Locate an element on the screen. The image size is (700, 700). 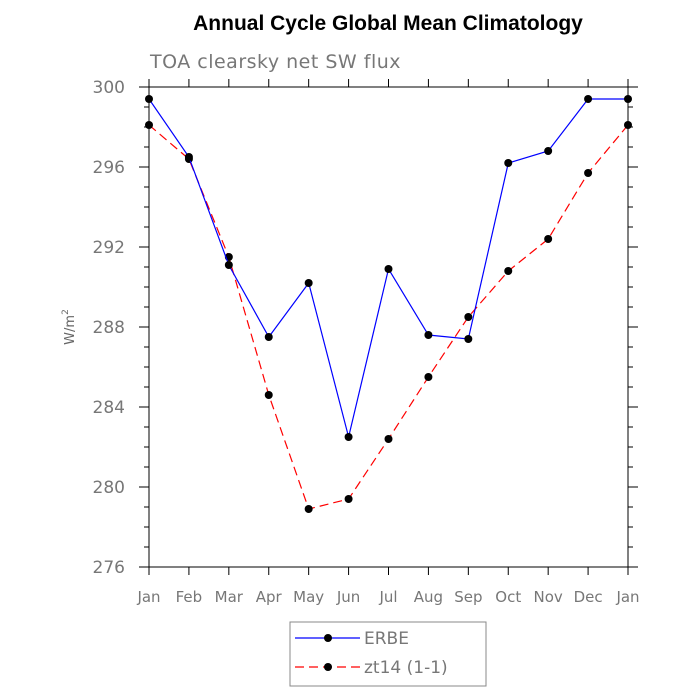
legend: ERBE zt14 (1-1) is located at coordinates (388, 654).